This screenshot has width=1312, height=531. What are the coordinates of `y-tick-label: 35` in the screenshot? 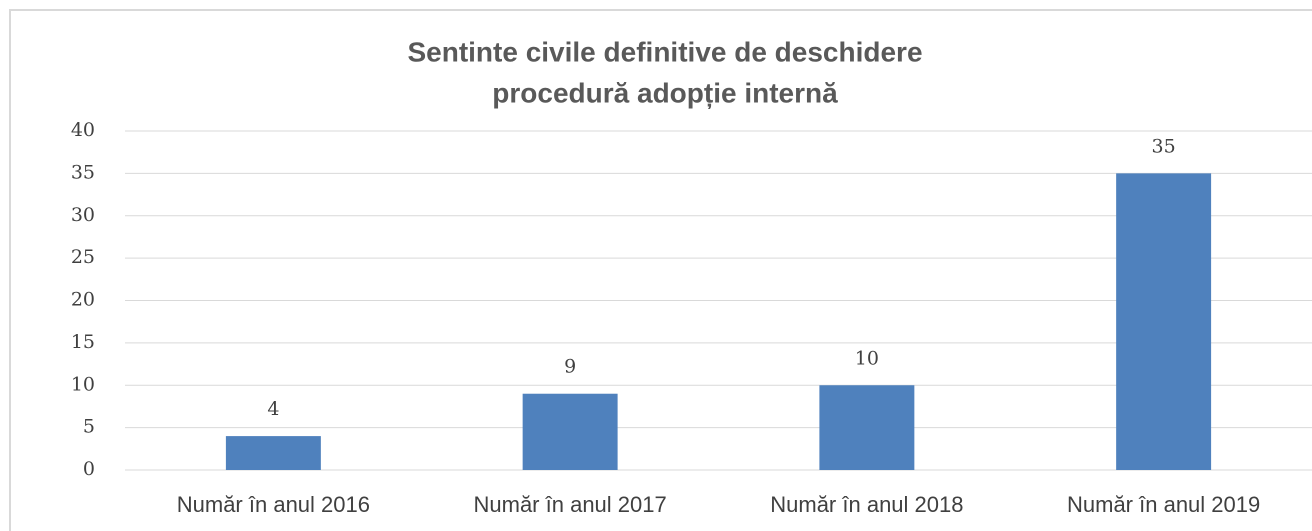 It's located at (83, 172).